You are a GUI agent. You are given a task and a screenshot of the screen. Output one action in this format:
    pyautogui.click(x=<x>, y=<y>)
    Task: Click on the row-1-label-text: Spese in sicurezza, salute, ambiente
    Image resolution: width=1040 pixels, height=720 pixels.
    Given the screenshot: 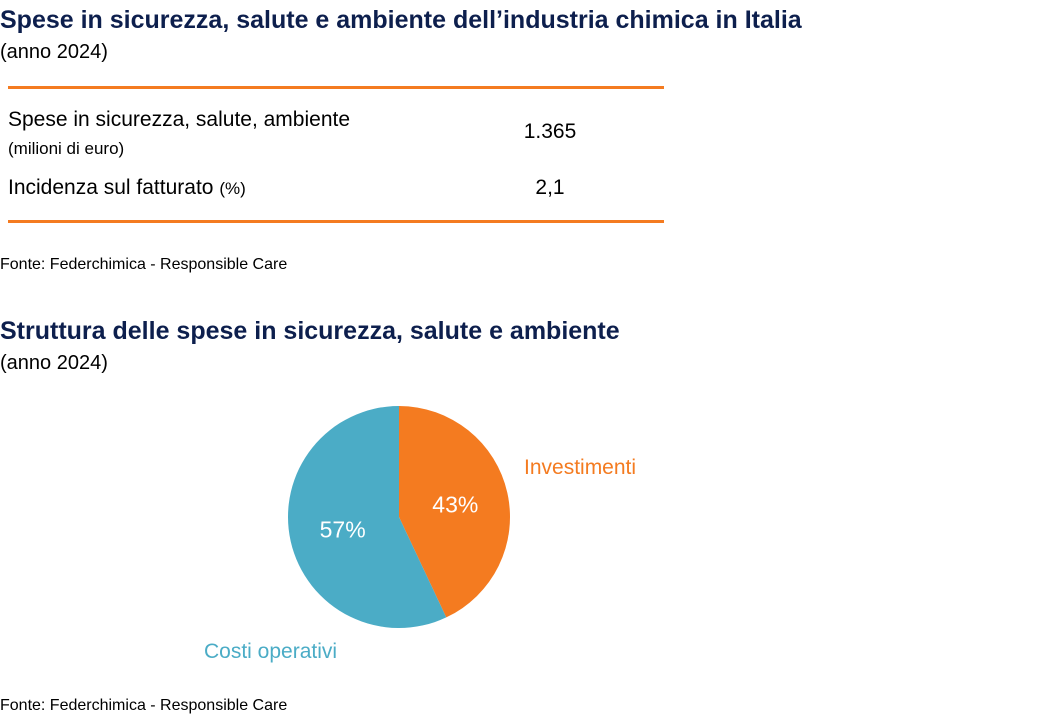 What is the action you would take?
    pyautogui.click(x=179, y=119)
    